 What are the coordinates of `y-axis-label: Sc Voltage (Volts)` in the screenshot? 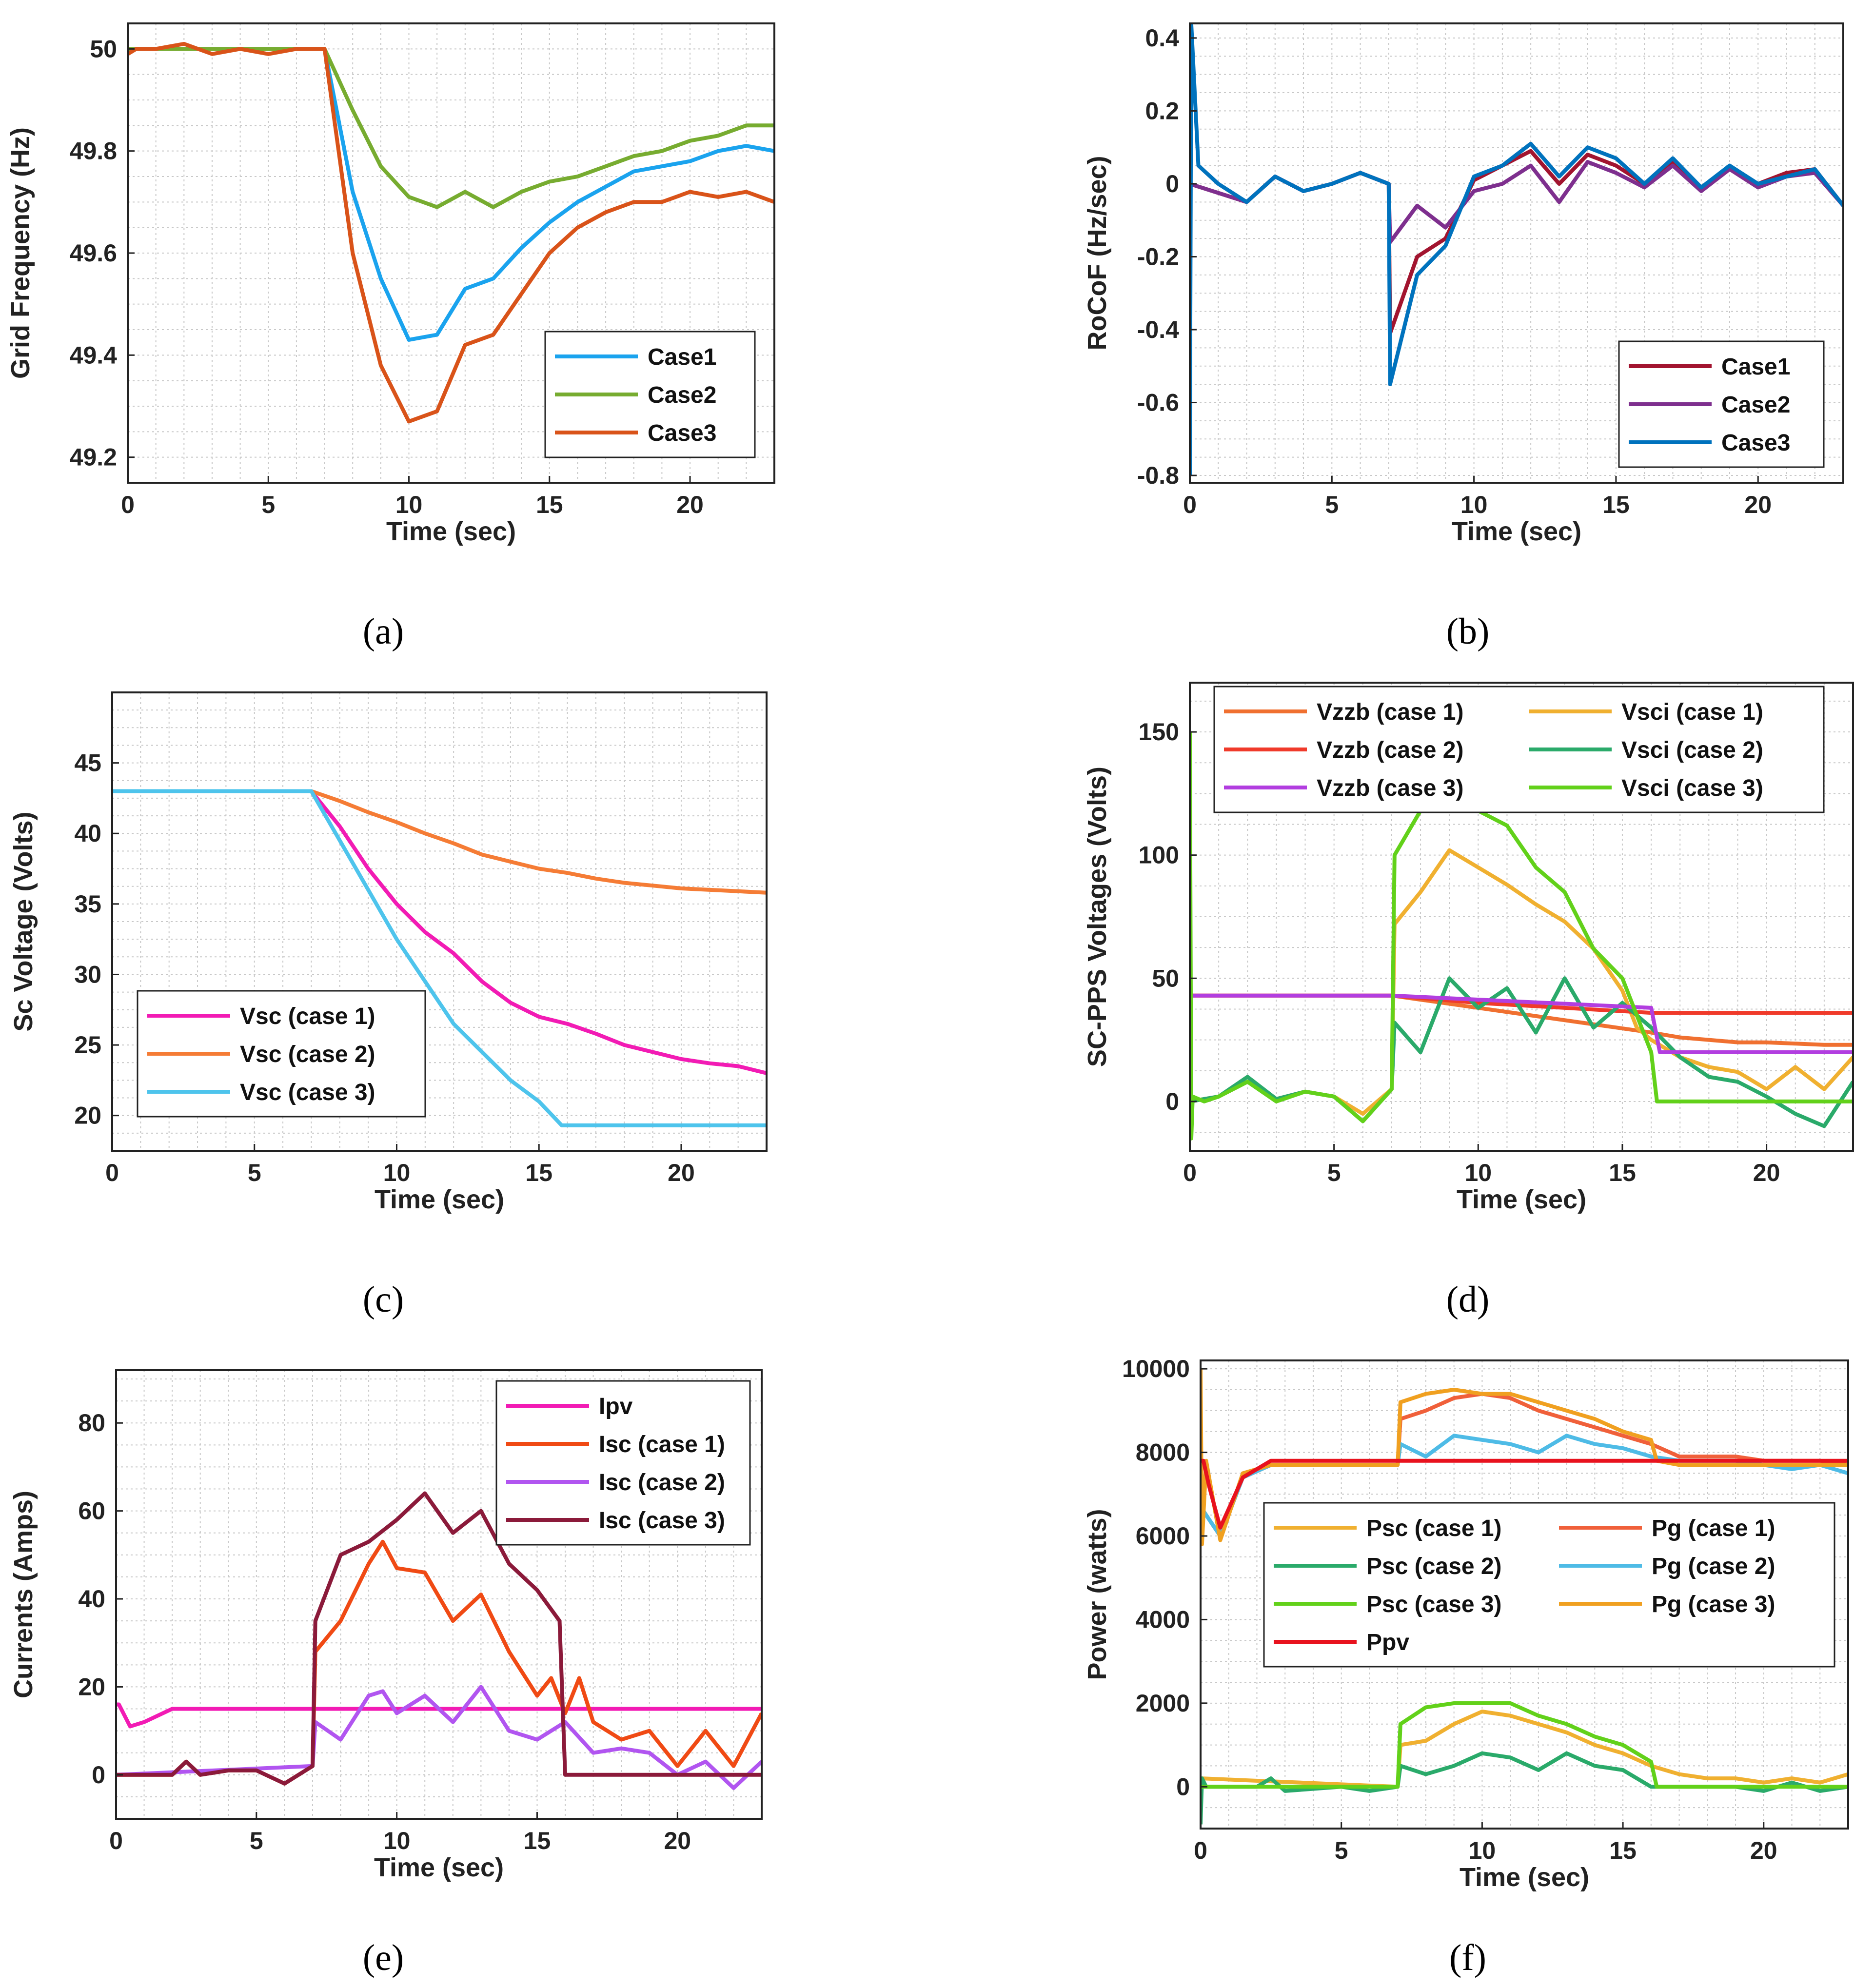 It's located at (24, 921).